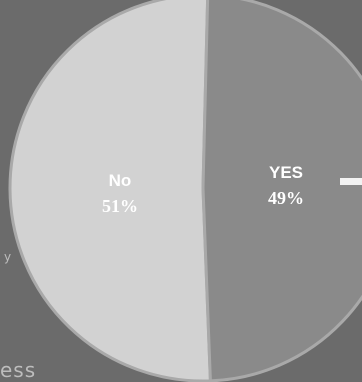 This screenshot has height=382, width=362. What do you see at coordinates (286, 198) in the screenshot?
I see `pie-slice-yes-value-label: 49%` at bounding box center [286, 198].